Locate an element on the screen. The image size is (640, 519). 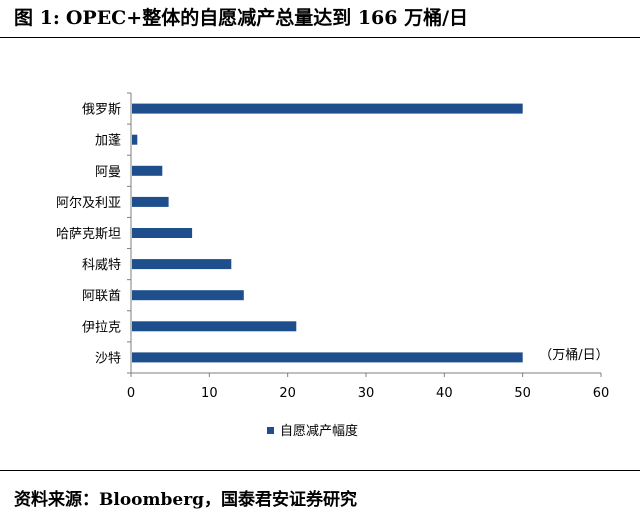
category-label: 沙特 is located at coordinates (108, 358).